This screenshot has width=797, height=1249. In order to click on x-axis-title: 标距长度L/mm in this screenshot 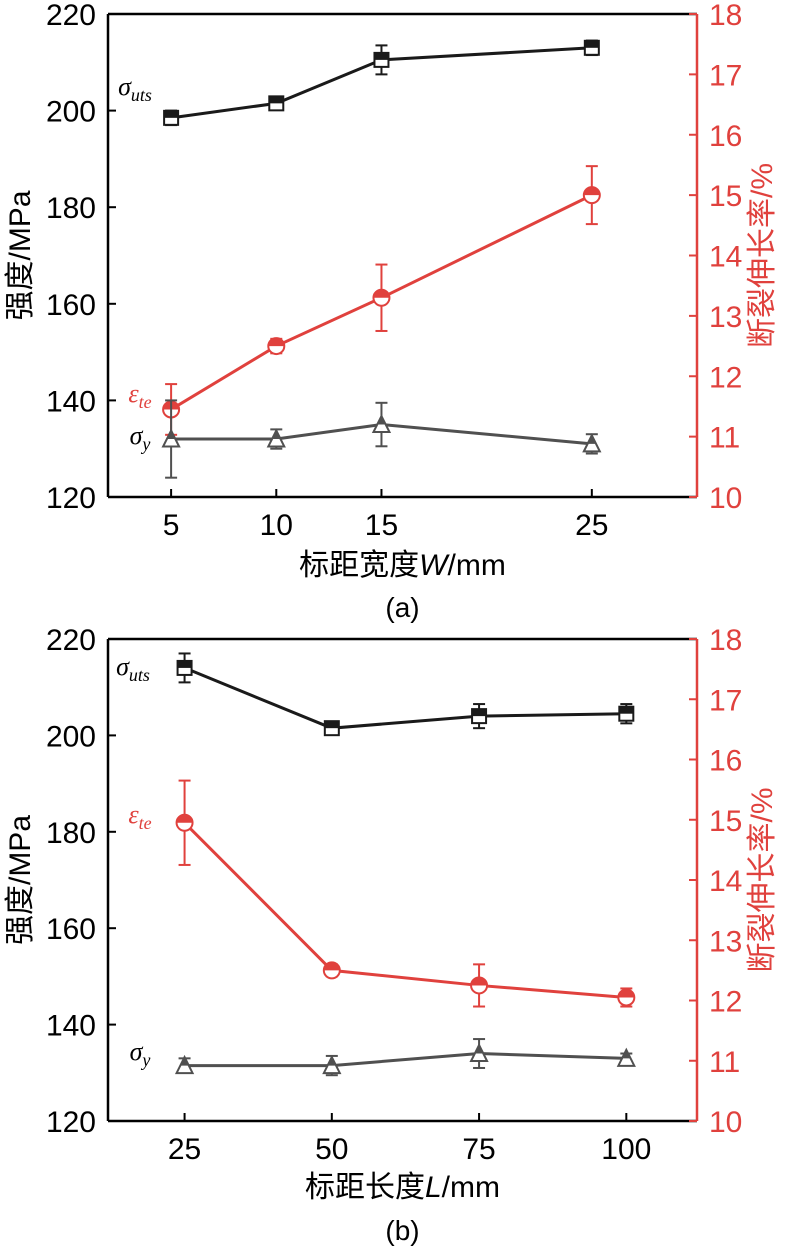, I will do `click(402, 1187)`.